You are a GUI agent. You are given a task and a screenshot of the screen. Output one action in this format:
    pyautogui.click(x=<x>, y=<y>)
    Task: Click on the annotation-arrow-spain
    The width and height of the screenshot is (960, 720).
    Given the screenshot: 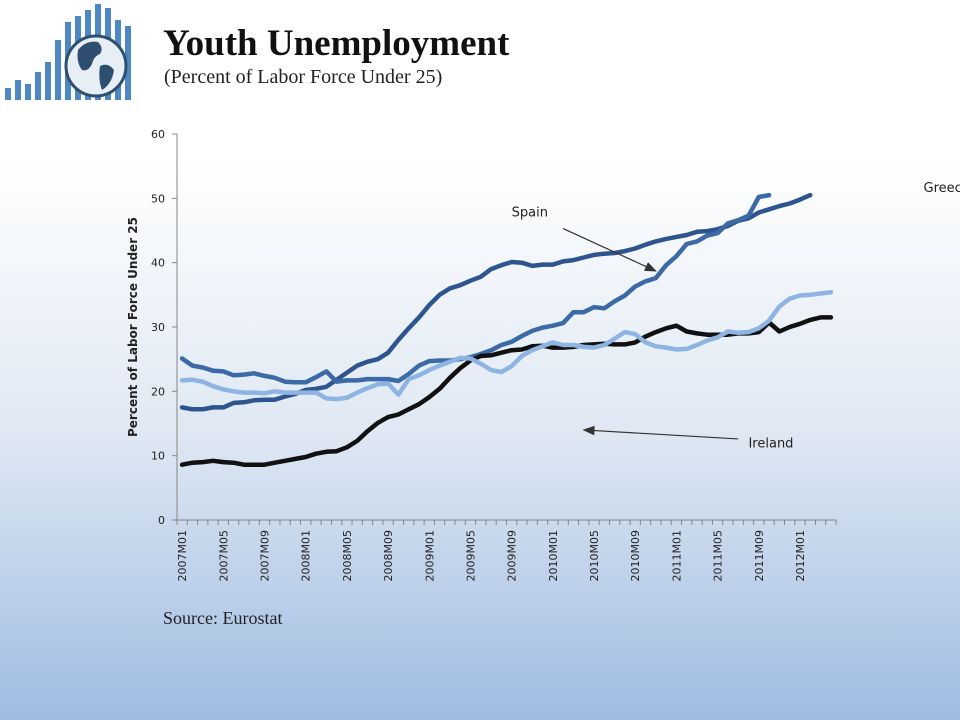 What is the action you would take?
    pyautogui.click(x=609, y=250)
    